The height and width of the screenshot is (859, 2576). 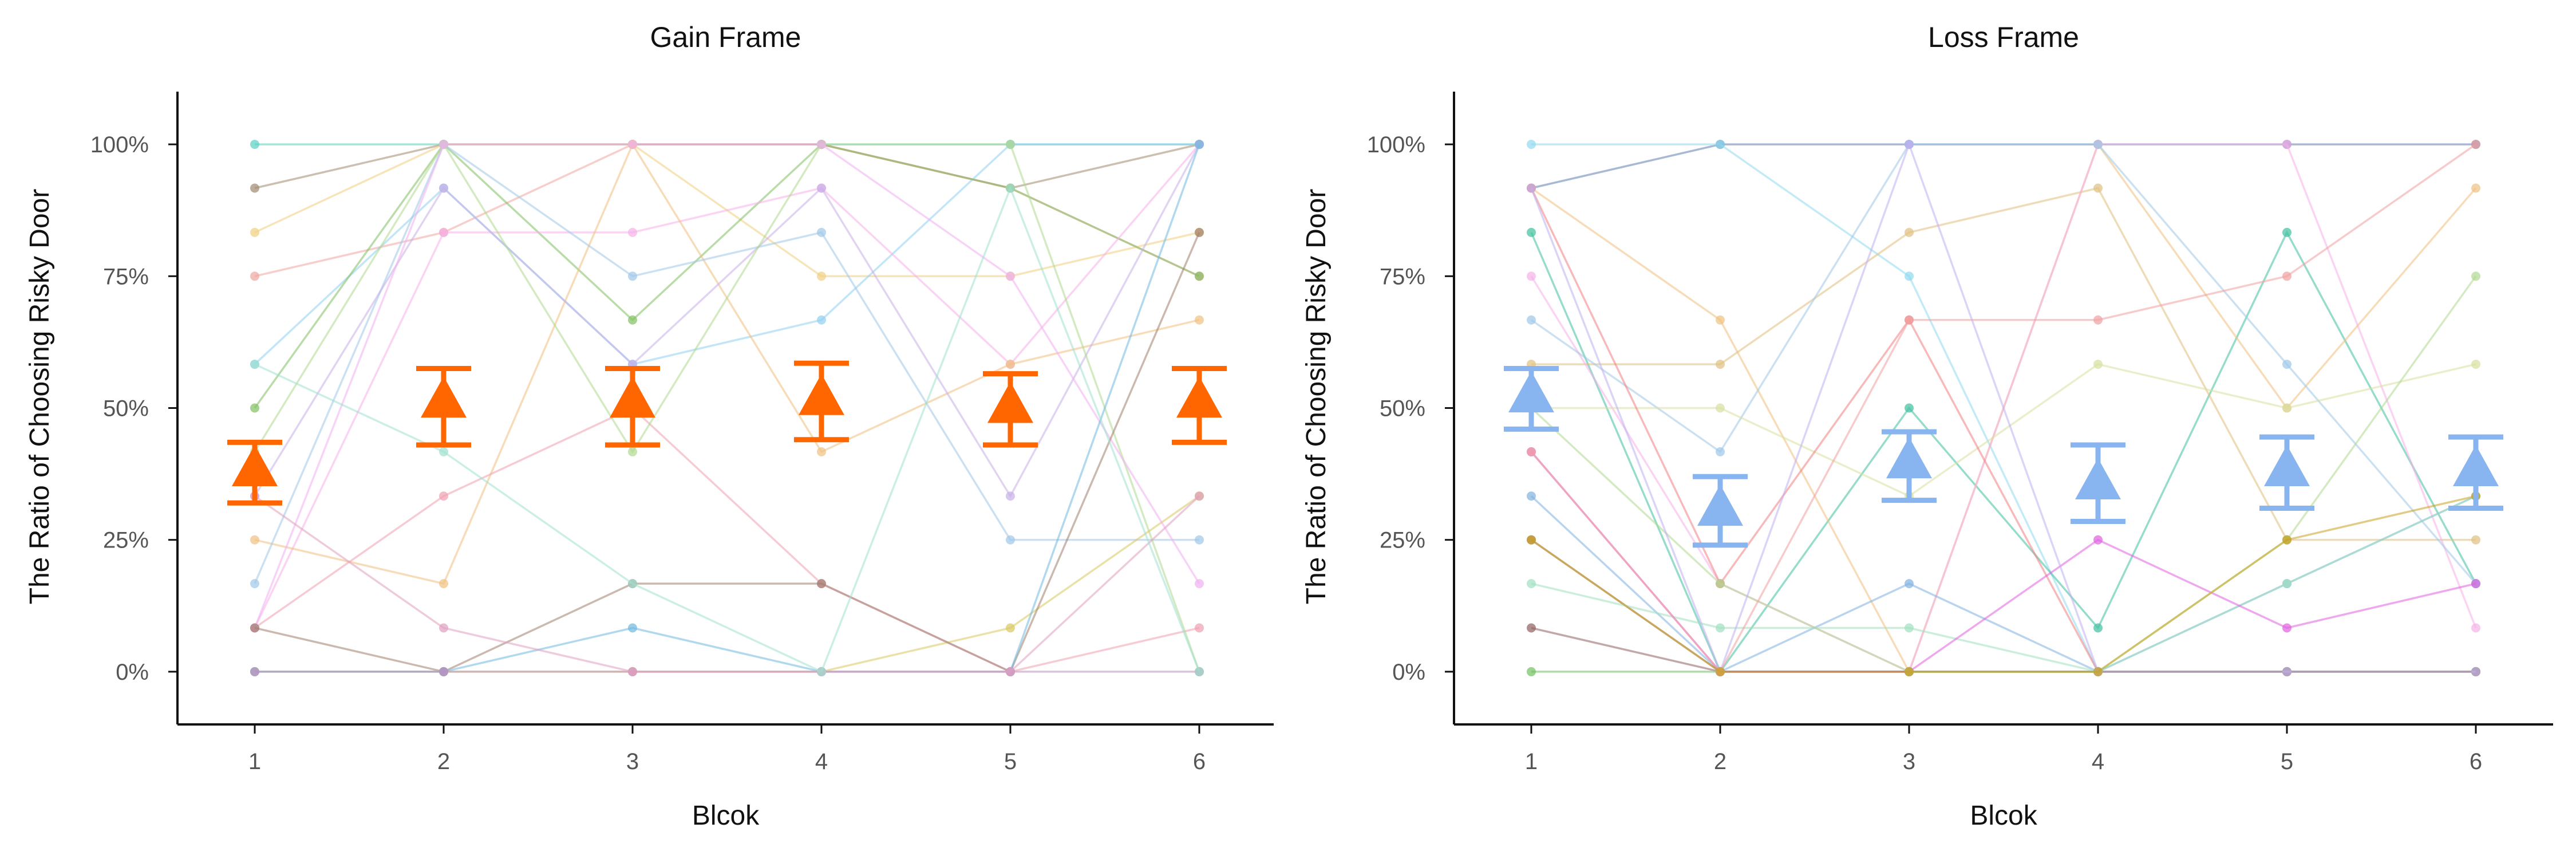 I want to click on x-axis-label: Blcok, so click(x=726, y=816).